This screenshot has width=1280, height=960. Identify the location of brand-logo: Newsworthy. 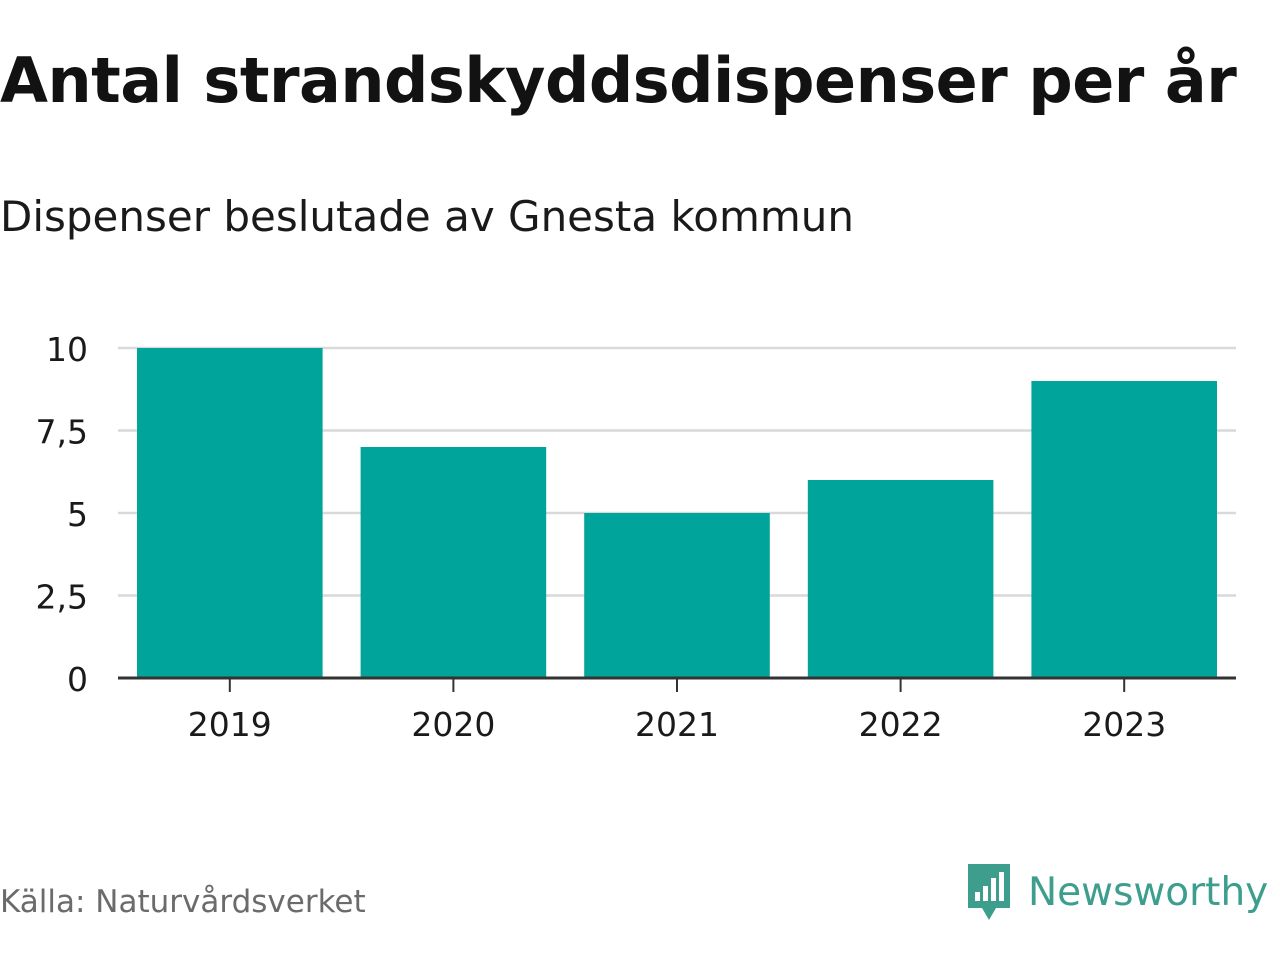
(1116, 892).